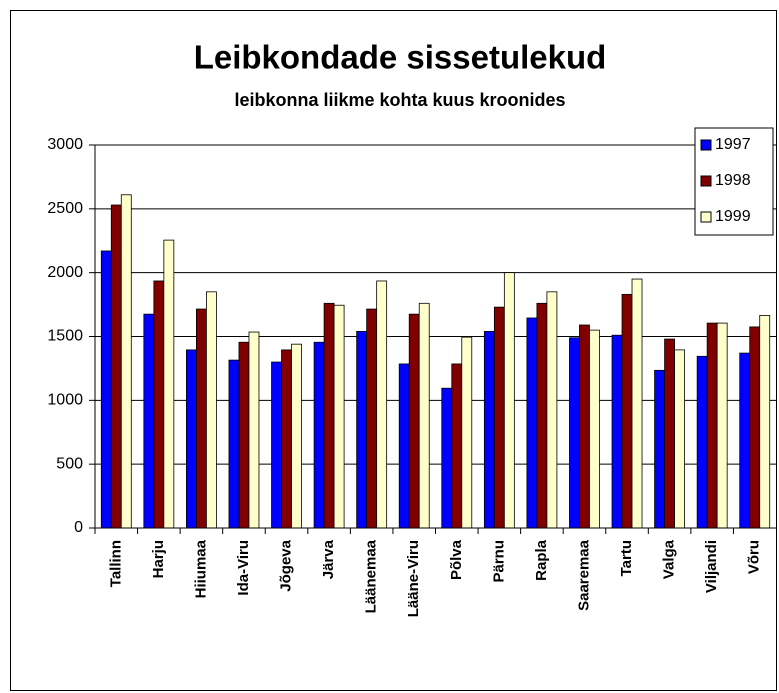 Image resolution: width=779 pixels, height=693 pixels. What do you see at coordinates (733, 216) in the screenshot?
I see `legend-label: 1999` at bounding box center [733, 216].